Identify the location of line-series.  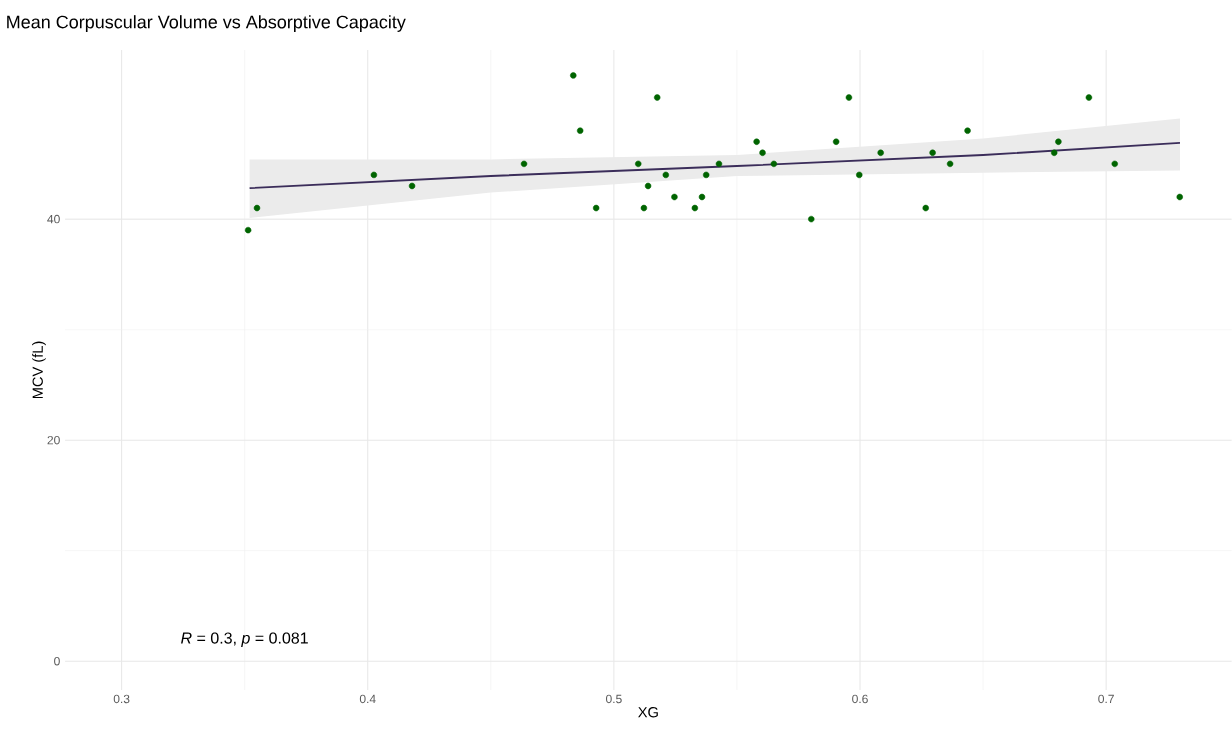
(714, 165).